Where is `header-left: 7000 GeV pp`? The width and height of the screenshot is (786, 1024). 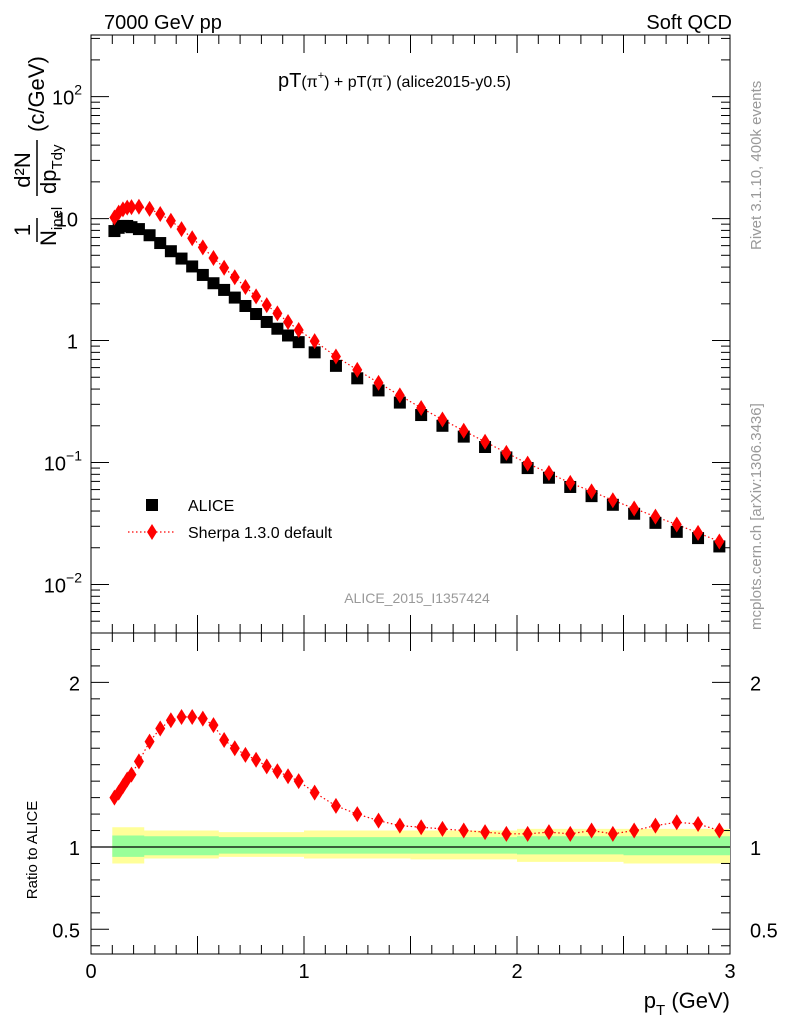 header-left: 7000 GeV pp is located at coordinates (163, 23).